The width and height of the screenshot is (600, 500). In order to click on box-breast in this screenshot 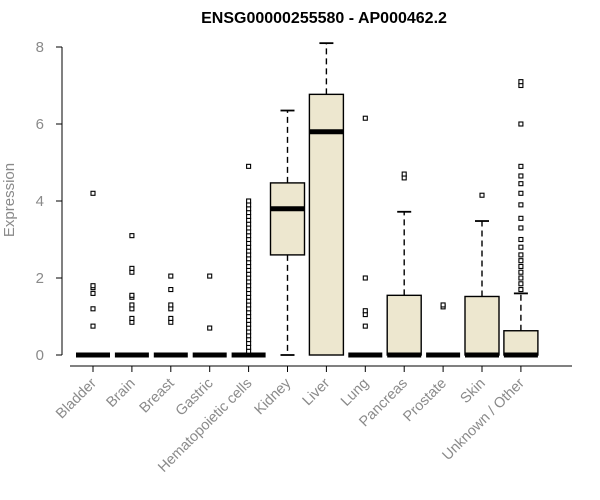, I will do `click(170, 315)`.